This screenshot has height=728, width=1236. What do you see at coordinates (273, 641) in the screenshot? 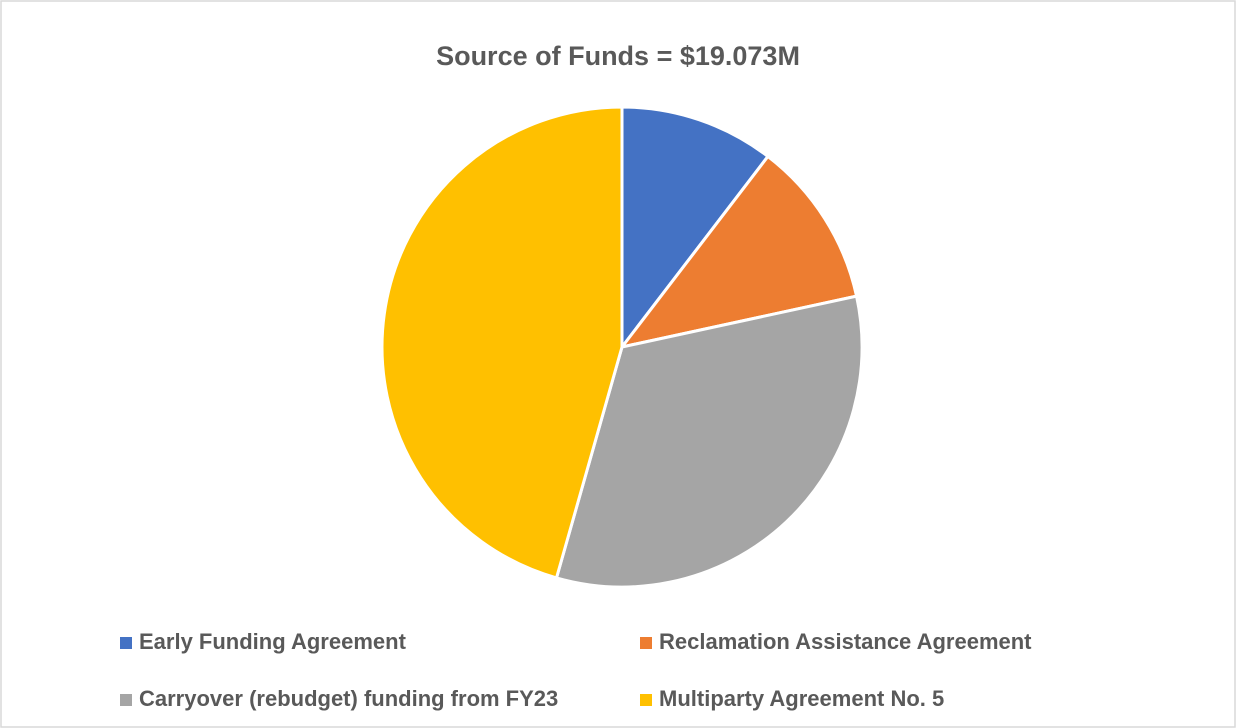
I see `legend-label: Early Funding Agreement` at bounding box center [273, 641].